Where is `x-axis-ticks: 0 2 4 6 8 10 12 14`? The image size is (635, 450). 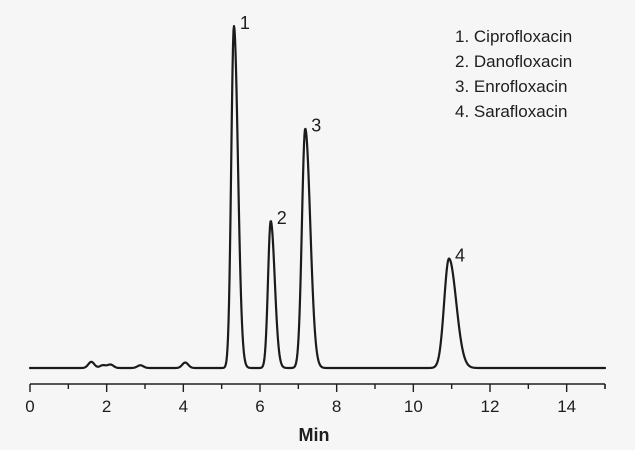 x-axis-ticks: 0 2 4 6 8 10 12 14 is located at coordinates (315, 400).